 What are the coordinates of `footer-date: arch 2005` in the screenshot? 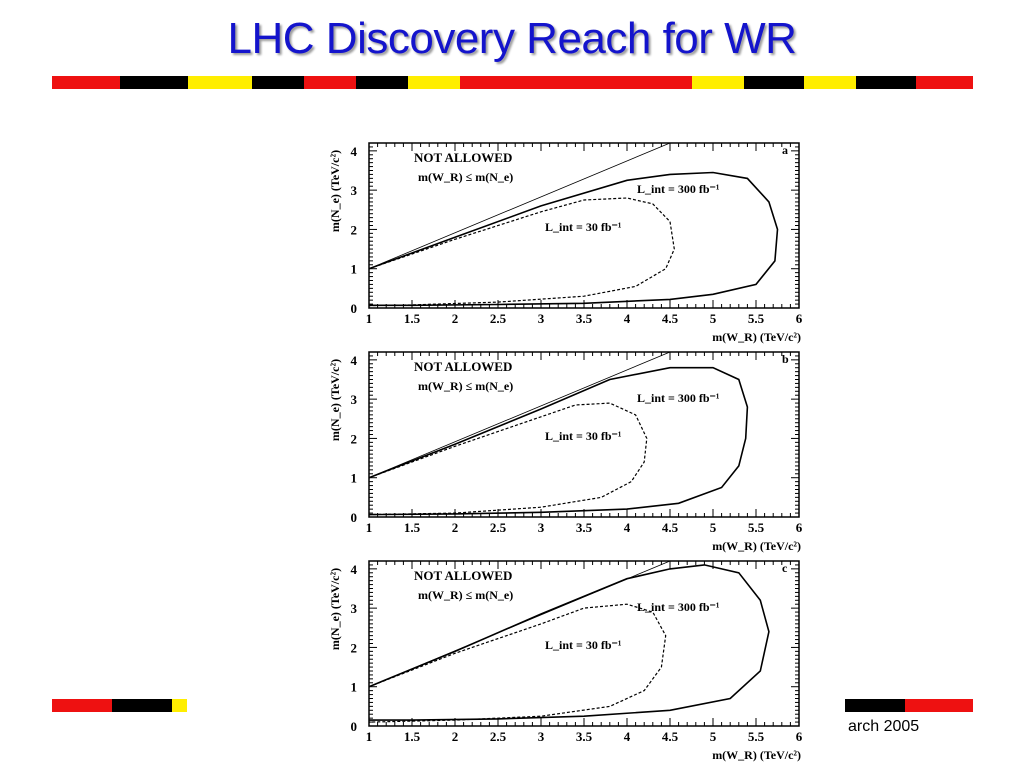 It's located at (884, 726).